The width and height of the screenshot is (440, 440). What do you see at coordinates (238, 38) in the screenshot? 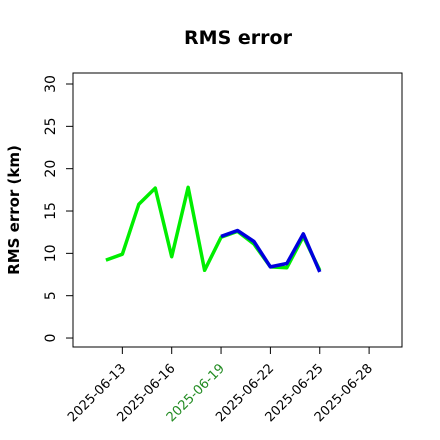
I see `chart-title: RMS error` at bounding box center [238, 38].